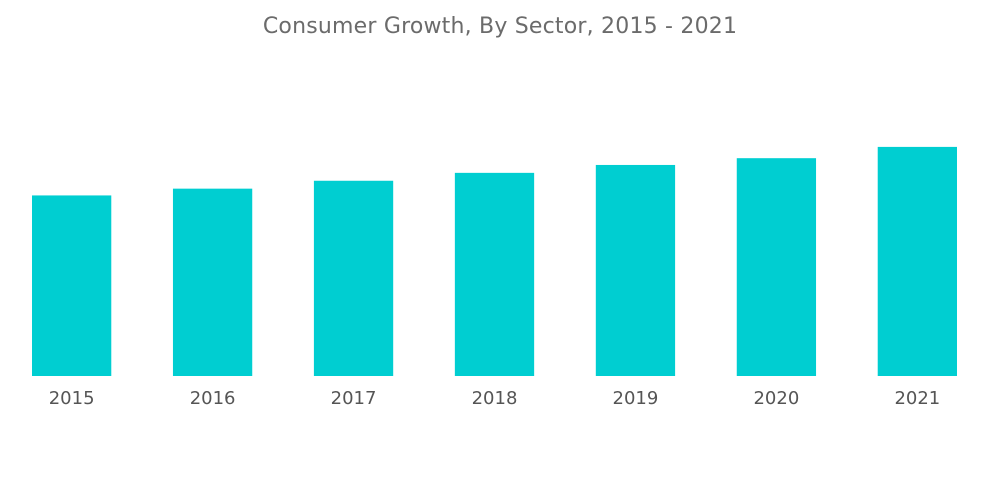 Image resolution: width=1000 pixels, height=504 pixels. I want to click on x-tick-label: 2015, so click(72, 398).